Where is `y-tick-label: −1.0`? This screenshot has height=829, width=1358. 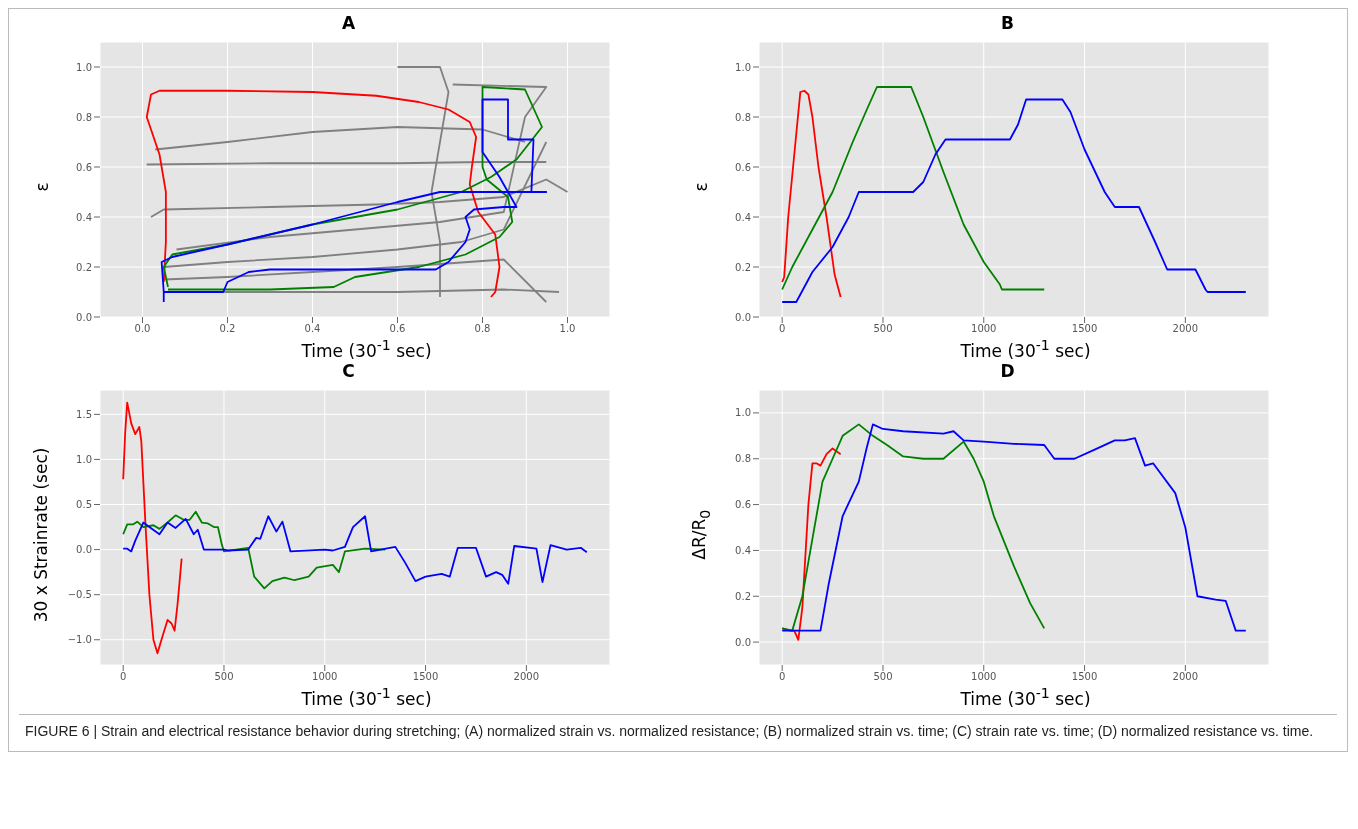
y-tick-label: −1.0 is located at coordinates (79, 639).